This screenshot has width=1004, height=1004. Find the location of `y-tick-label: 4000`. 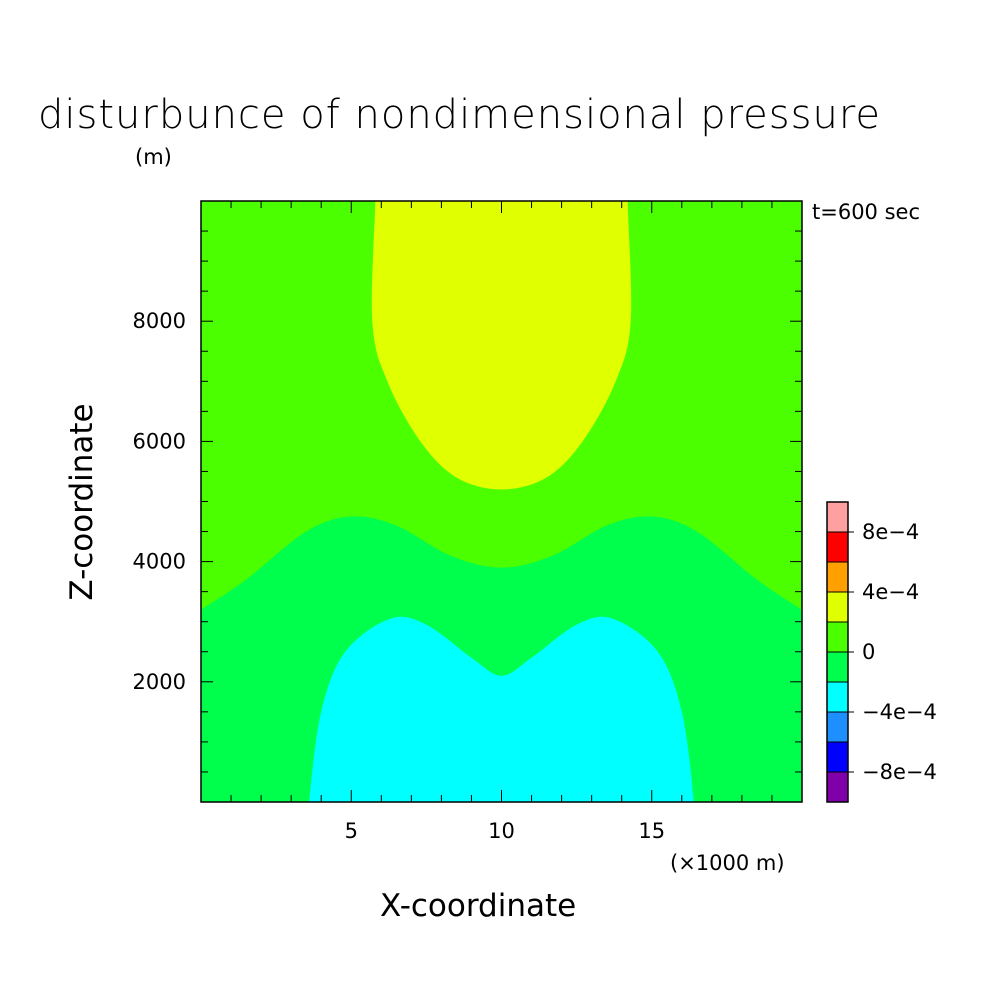

y-tick-label: 4000 is located at coordinates (159, 562).